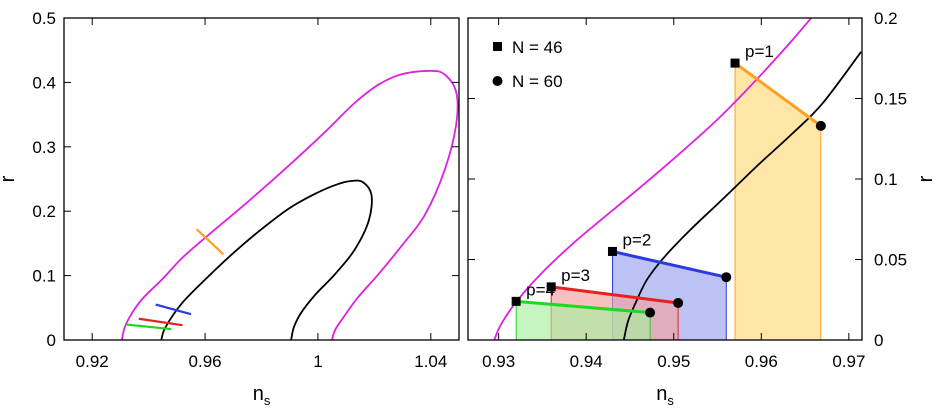 The width and height of the screenshot is (941, 415). What do you see at coordinates (583, 307) in the screenshot?
I see `model-line-p4` at bounding box center [583, 307].